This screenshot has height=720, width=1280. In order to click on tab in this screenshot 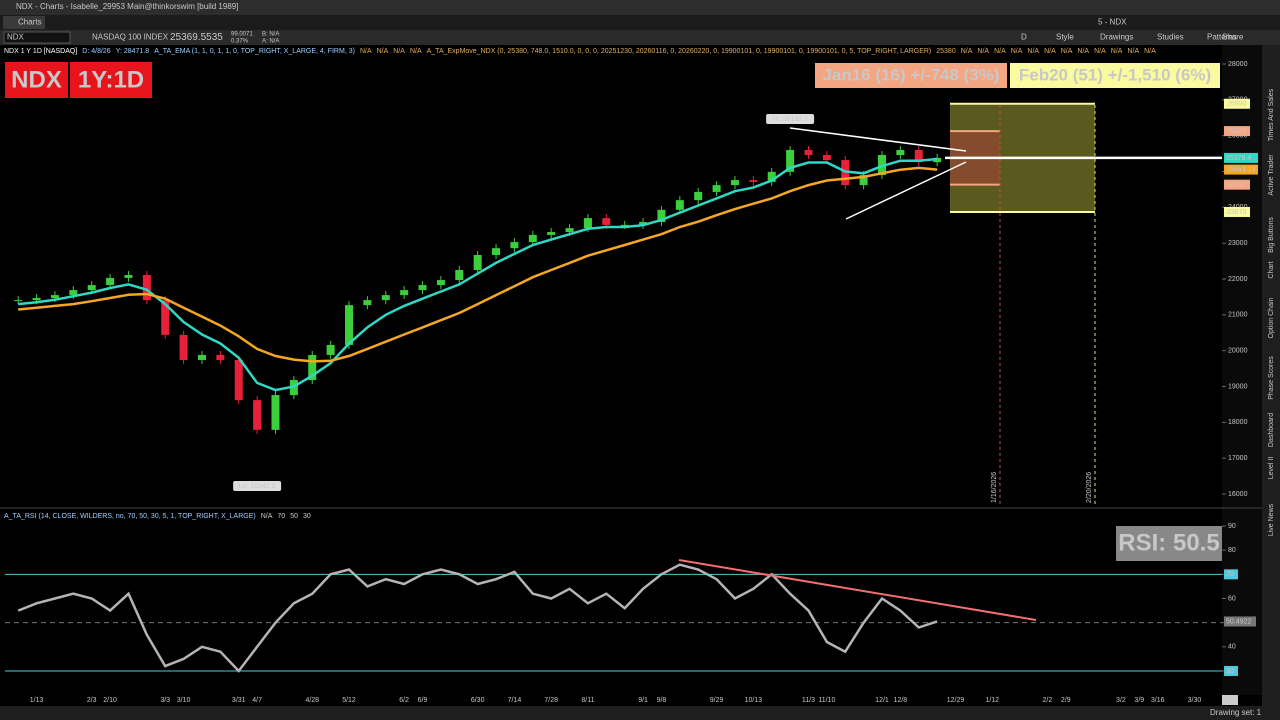, I will do `click(24, 22)`.